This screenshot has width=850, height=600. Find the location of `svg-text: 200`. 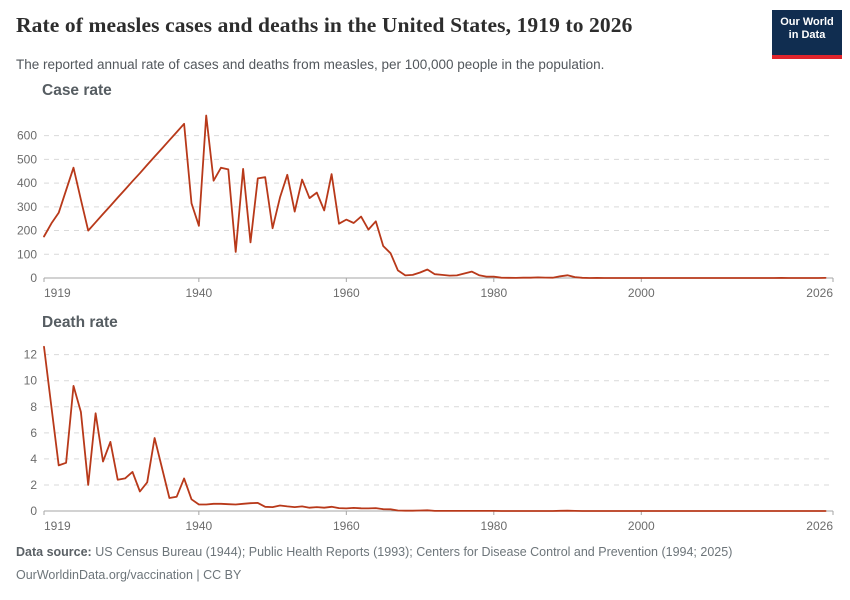

svg-text: 200 is located at coordinates (27, 231).